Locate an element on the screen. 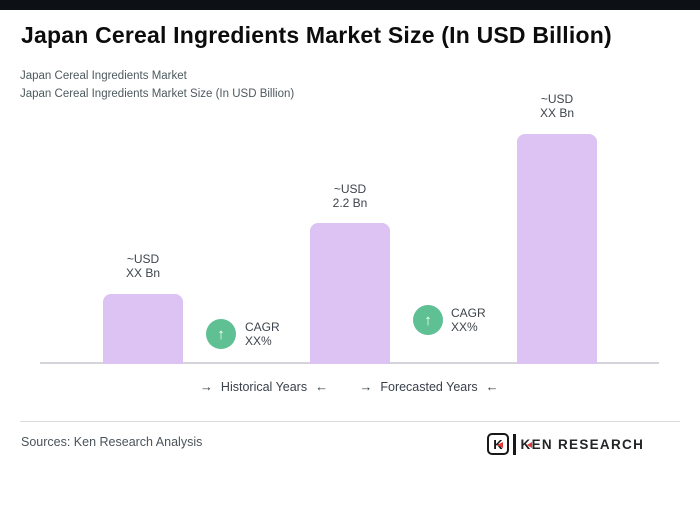 This screenshot has height=520, width=700. cagr-text-1: CAGR XX% is located at coordinates (262, 334).